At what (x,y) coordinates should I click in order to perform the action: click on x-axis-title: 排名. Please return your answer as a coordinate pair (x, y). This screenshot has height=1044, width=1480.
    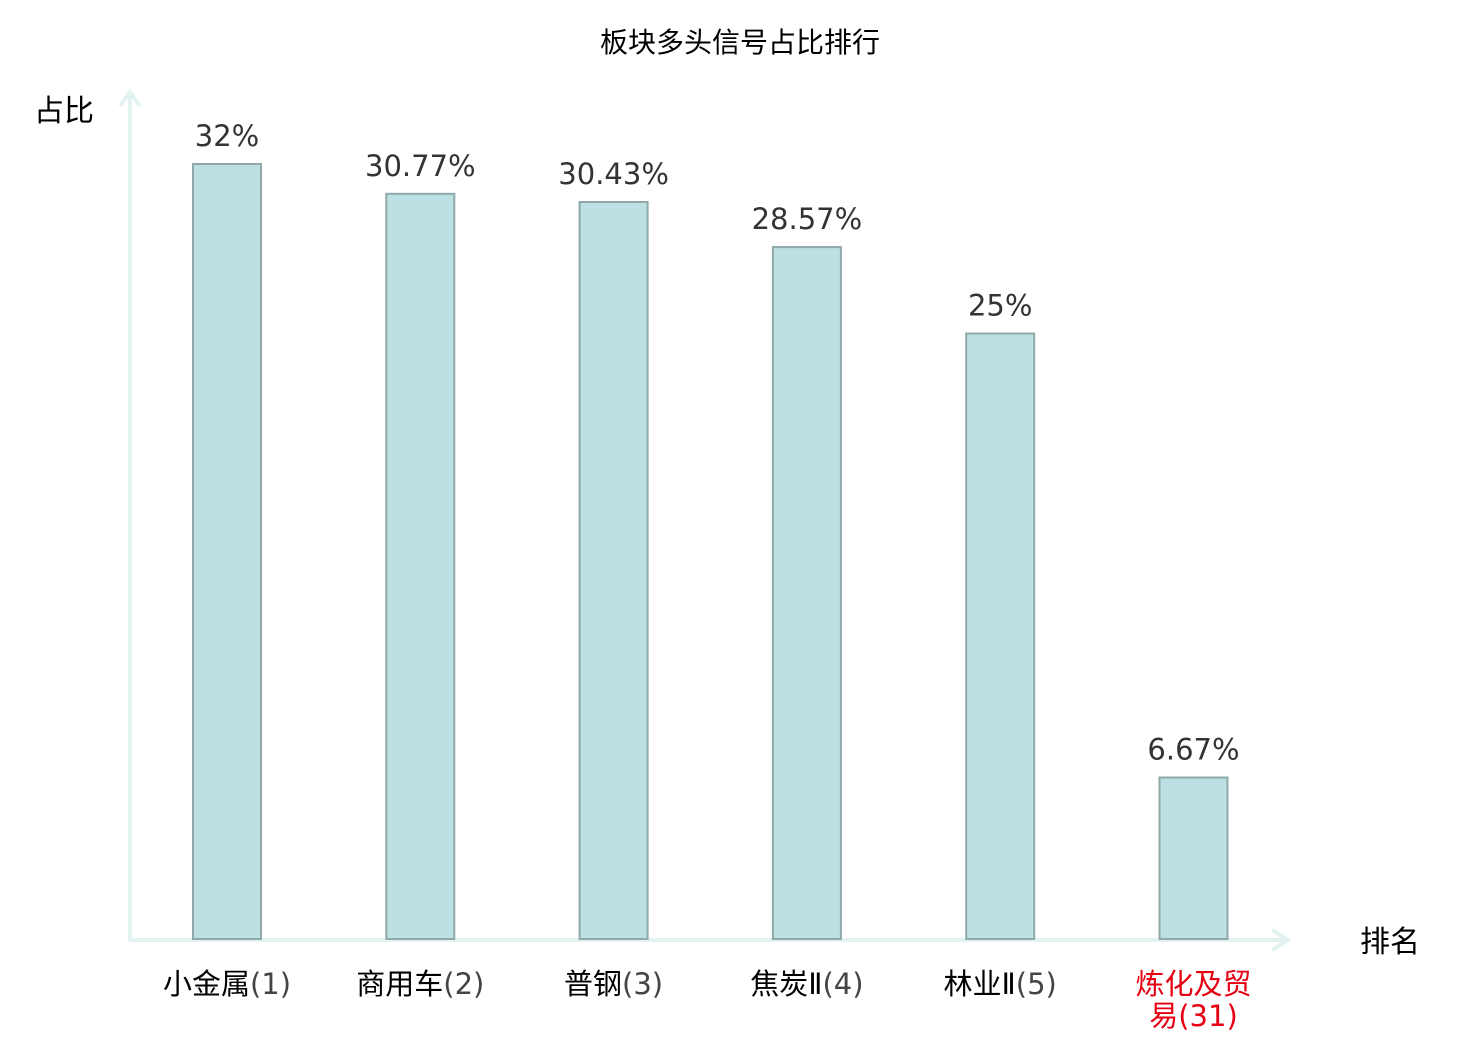
    Looking at the image, I should click on (1390, 942).